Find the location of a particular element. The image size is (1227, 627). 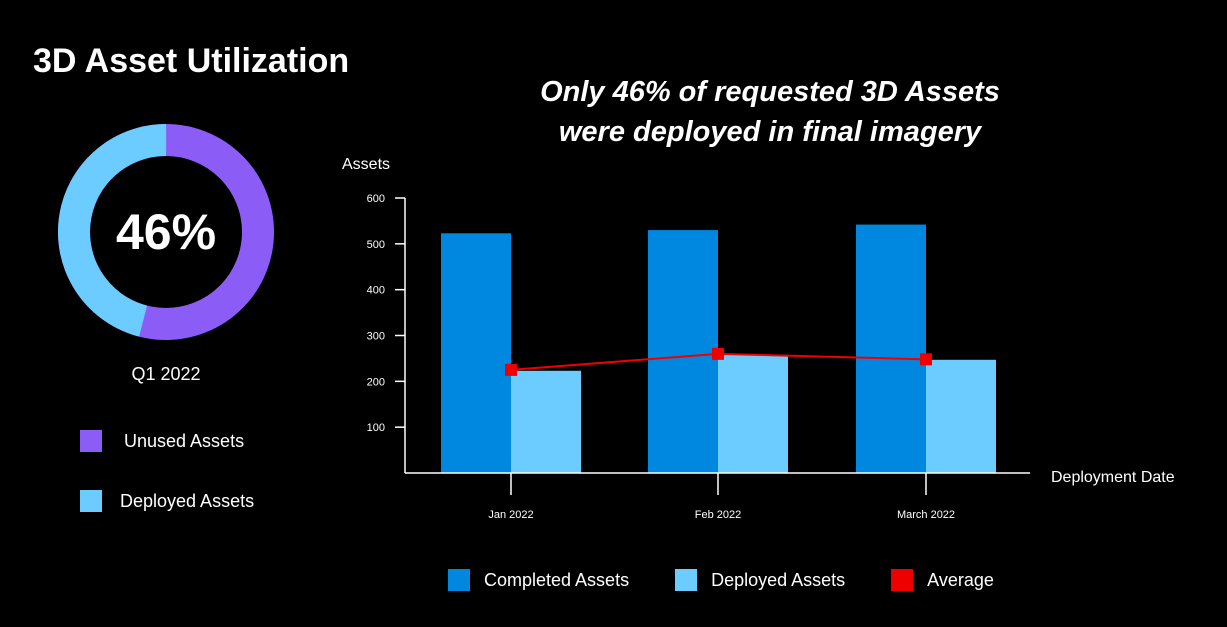

page-title: 3D Asset Utilization is located at coordinates (191, 61).